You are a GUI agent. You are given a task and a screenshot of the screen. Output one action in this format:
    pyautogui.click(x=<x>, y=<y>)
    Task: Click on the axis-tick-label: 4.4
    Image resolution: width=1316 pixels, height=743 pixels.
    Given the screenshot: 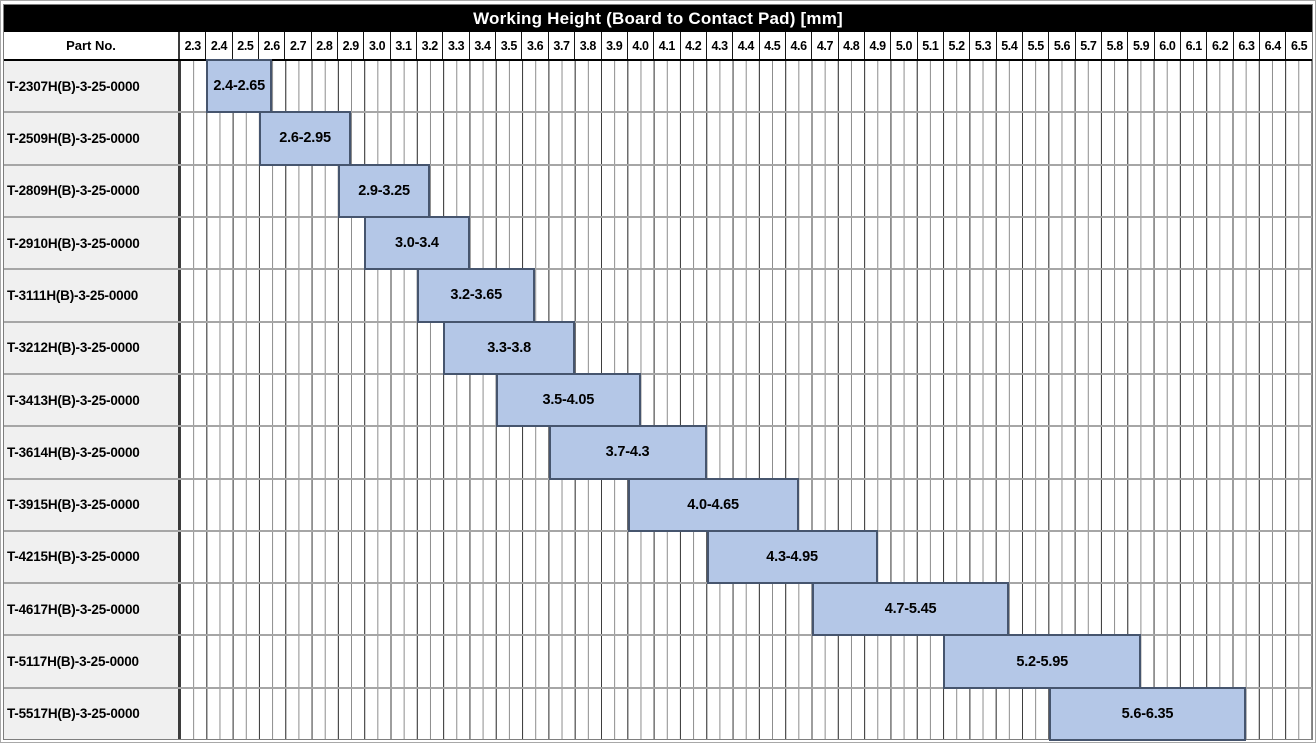 What is the action you would take?
    pyautogui.click(x=746, y=45)
    